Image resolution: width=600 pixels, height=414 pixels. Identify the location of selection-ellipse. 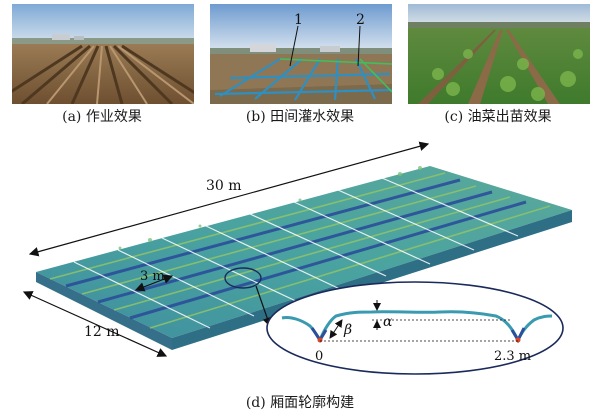
(243, 278).